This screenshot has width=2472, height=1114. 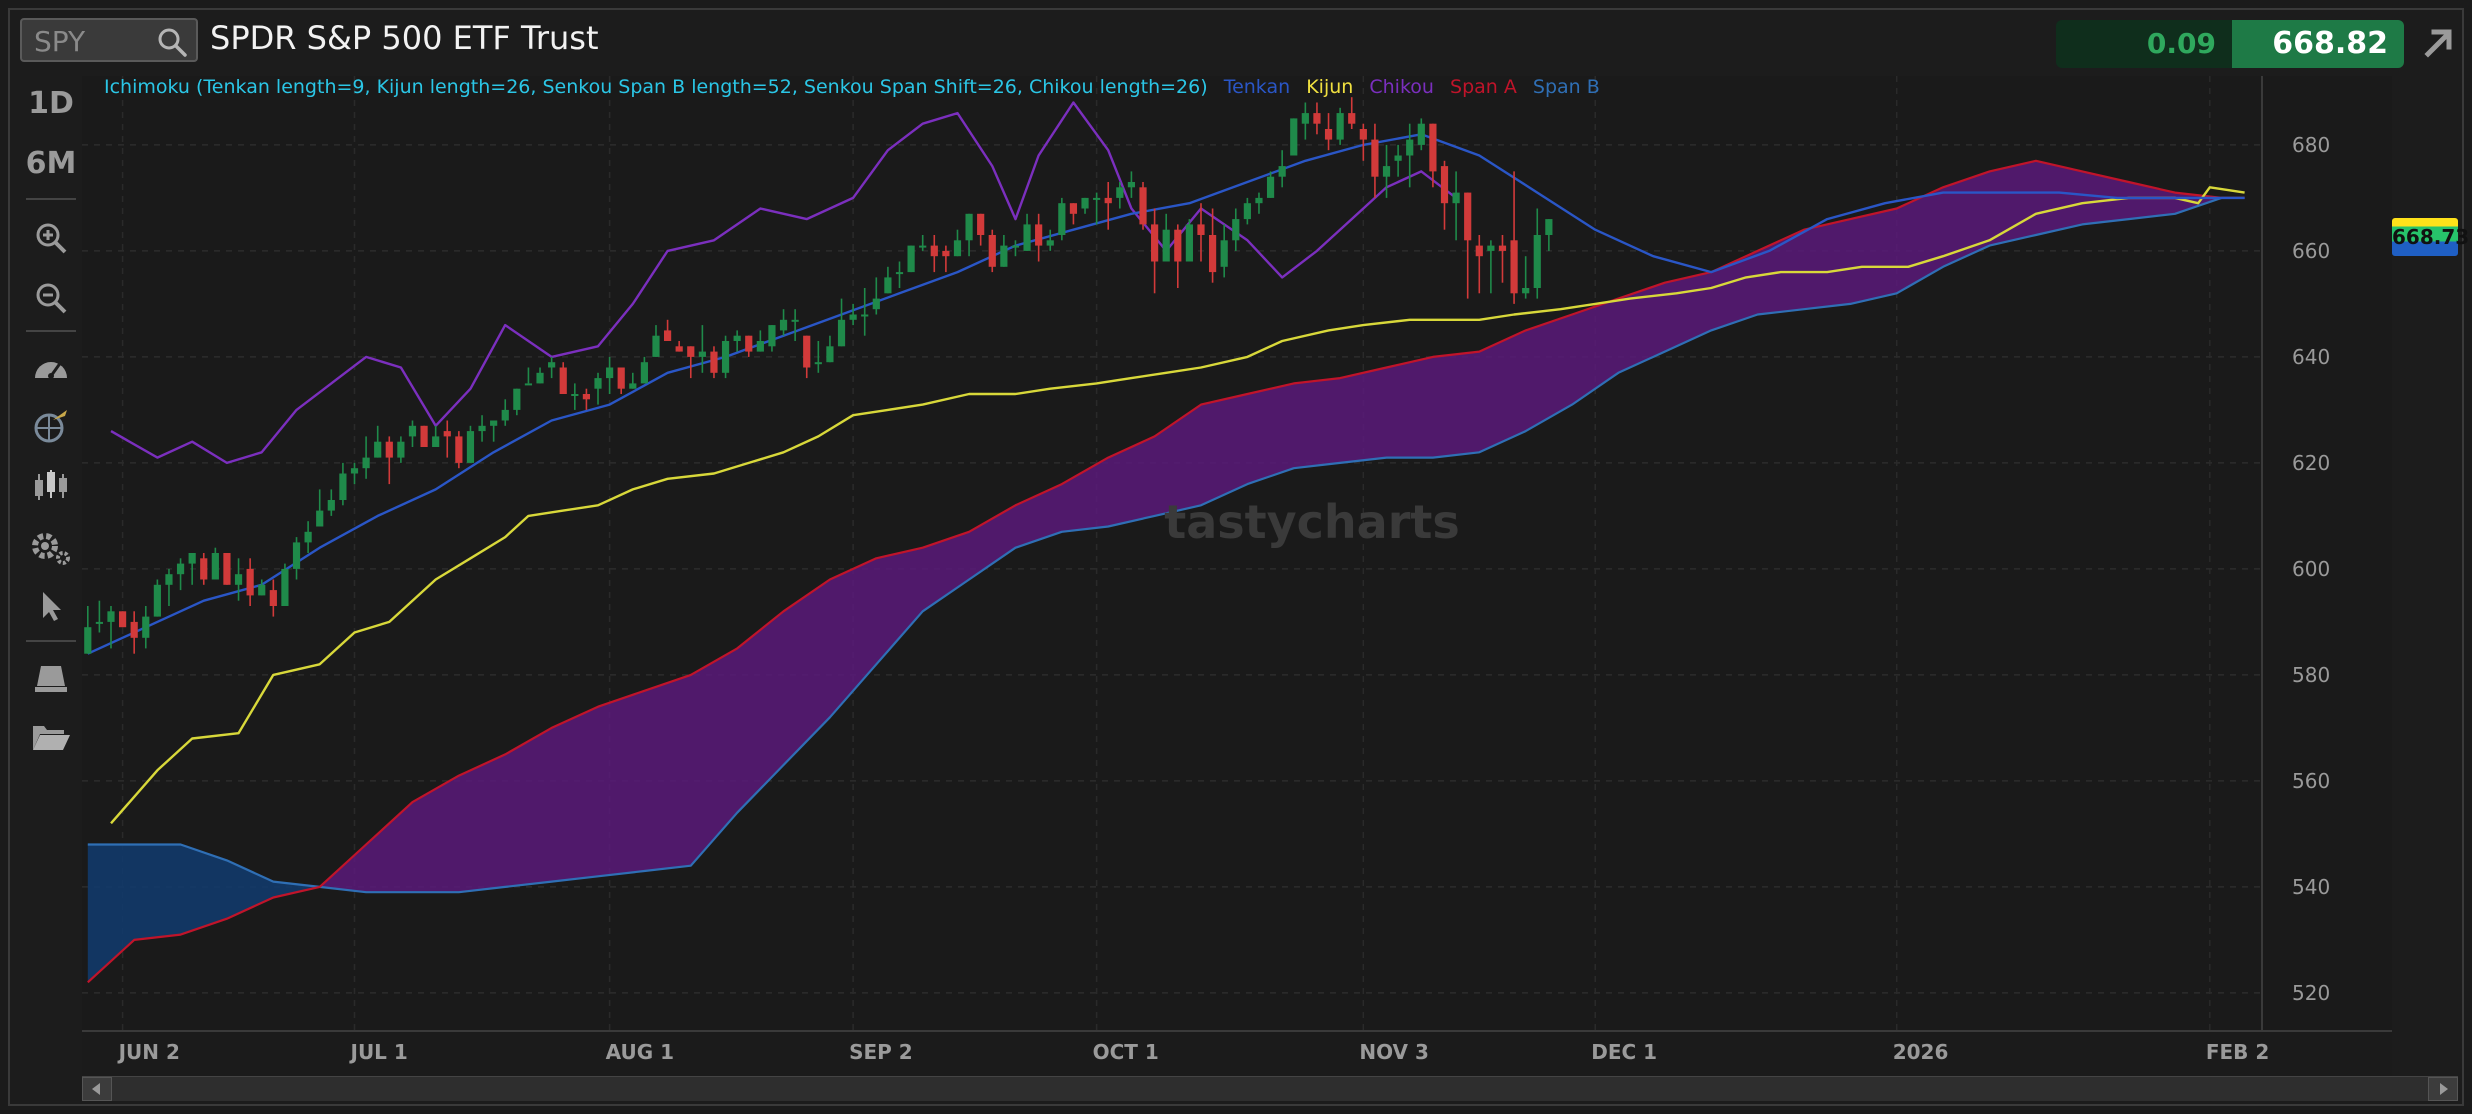 I want to click on x-tick-label: 2026, so click(x=1920, y=1052).